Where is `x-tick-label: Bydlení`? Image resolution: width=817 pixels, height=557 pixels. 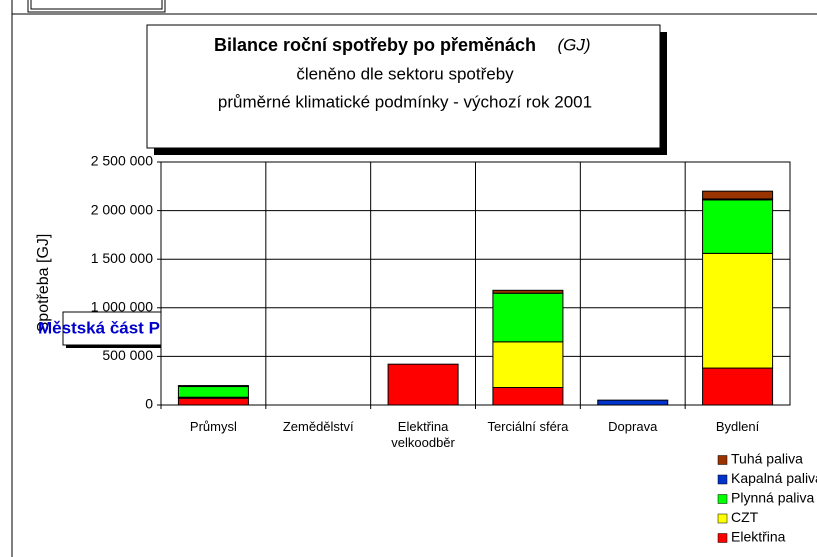
x-tick-label: Bydlení is located at coordinates (737, 426).